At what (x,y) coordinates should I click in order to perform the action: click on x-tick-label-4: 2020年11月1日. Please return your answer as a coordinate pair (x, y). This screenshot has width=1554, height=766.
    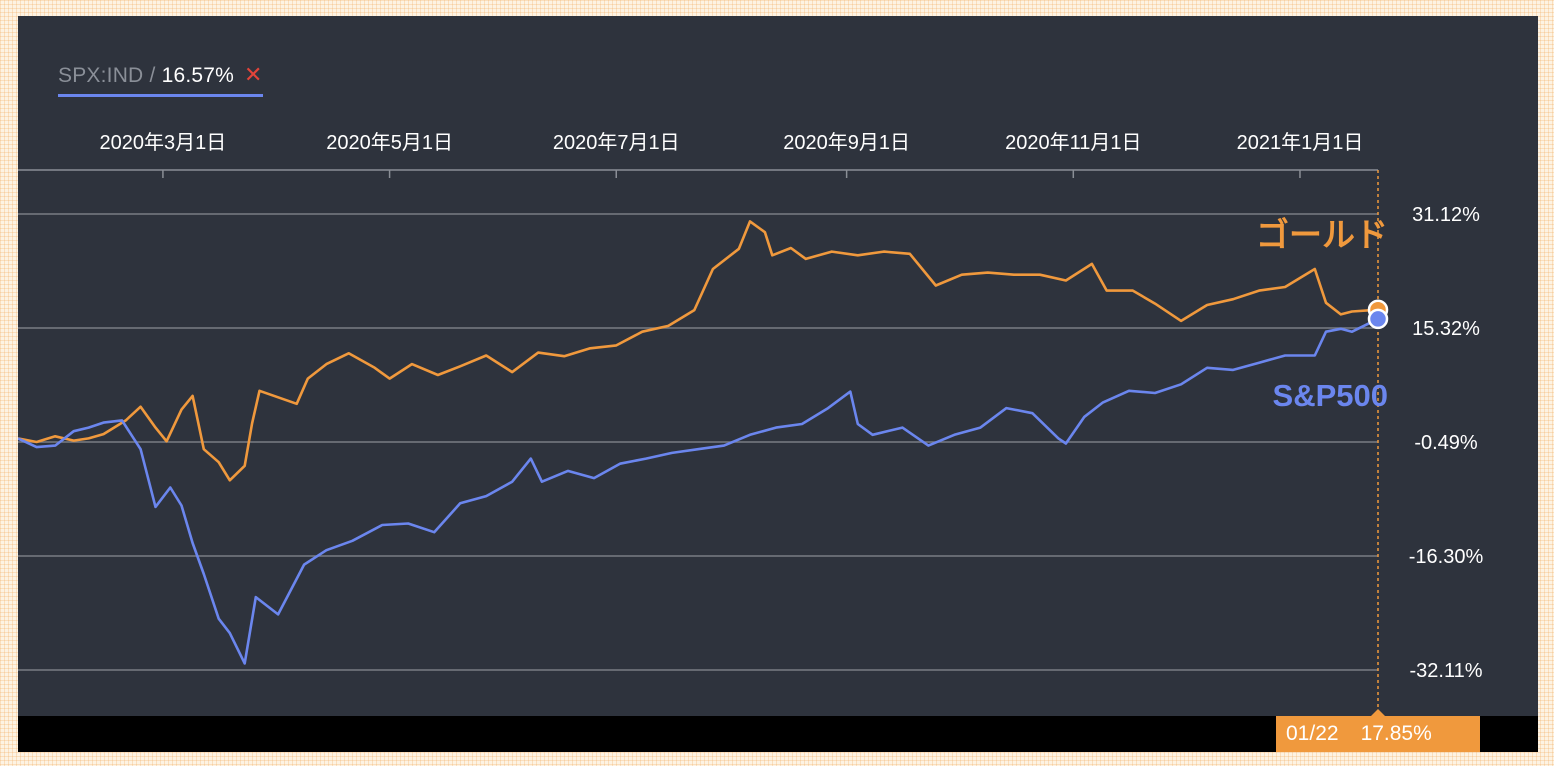
    Looking at the image, I should click on (1073, 142).